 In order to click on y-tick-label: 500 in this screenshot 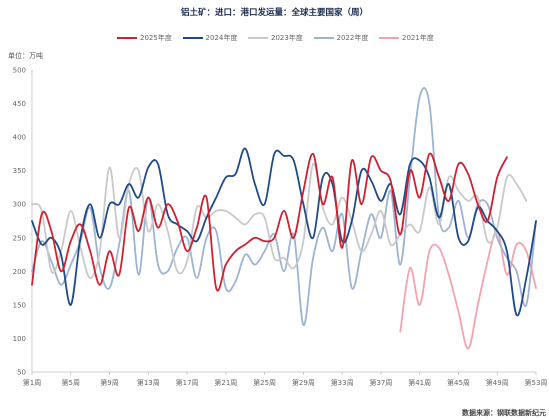, I will do `click(19, 71)`.